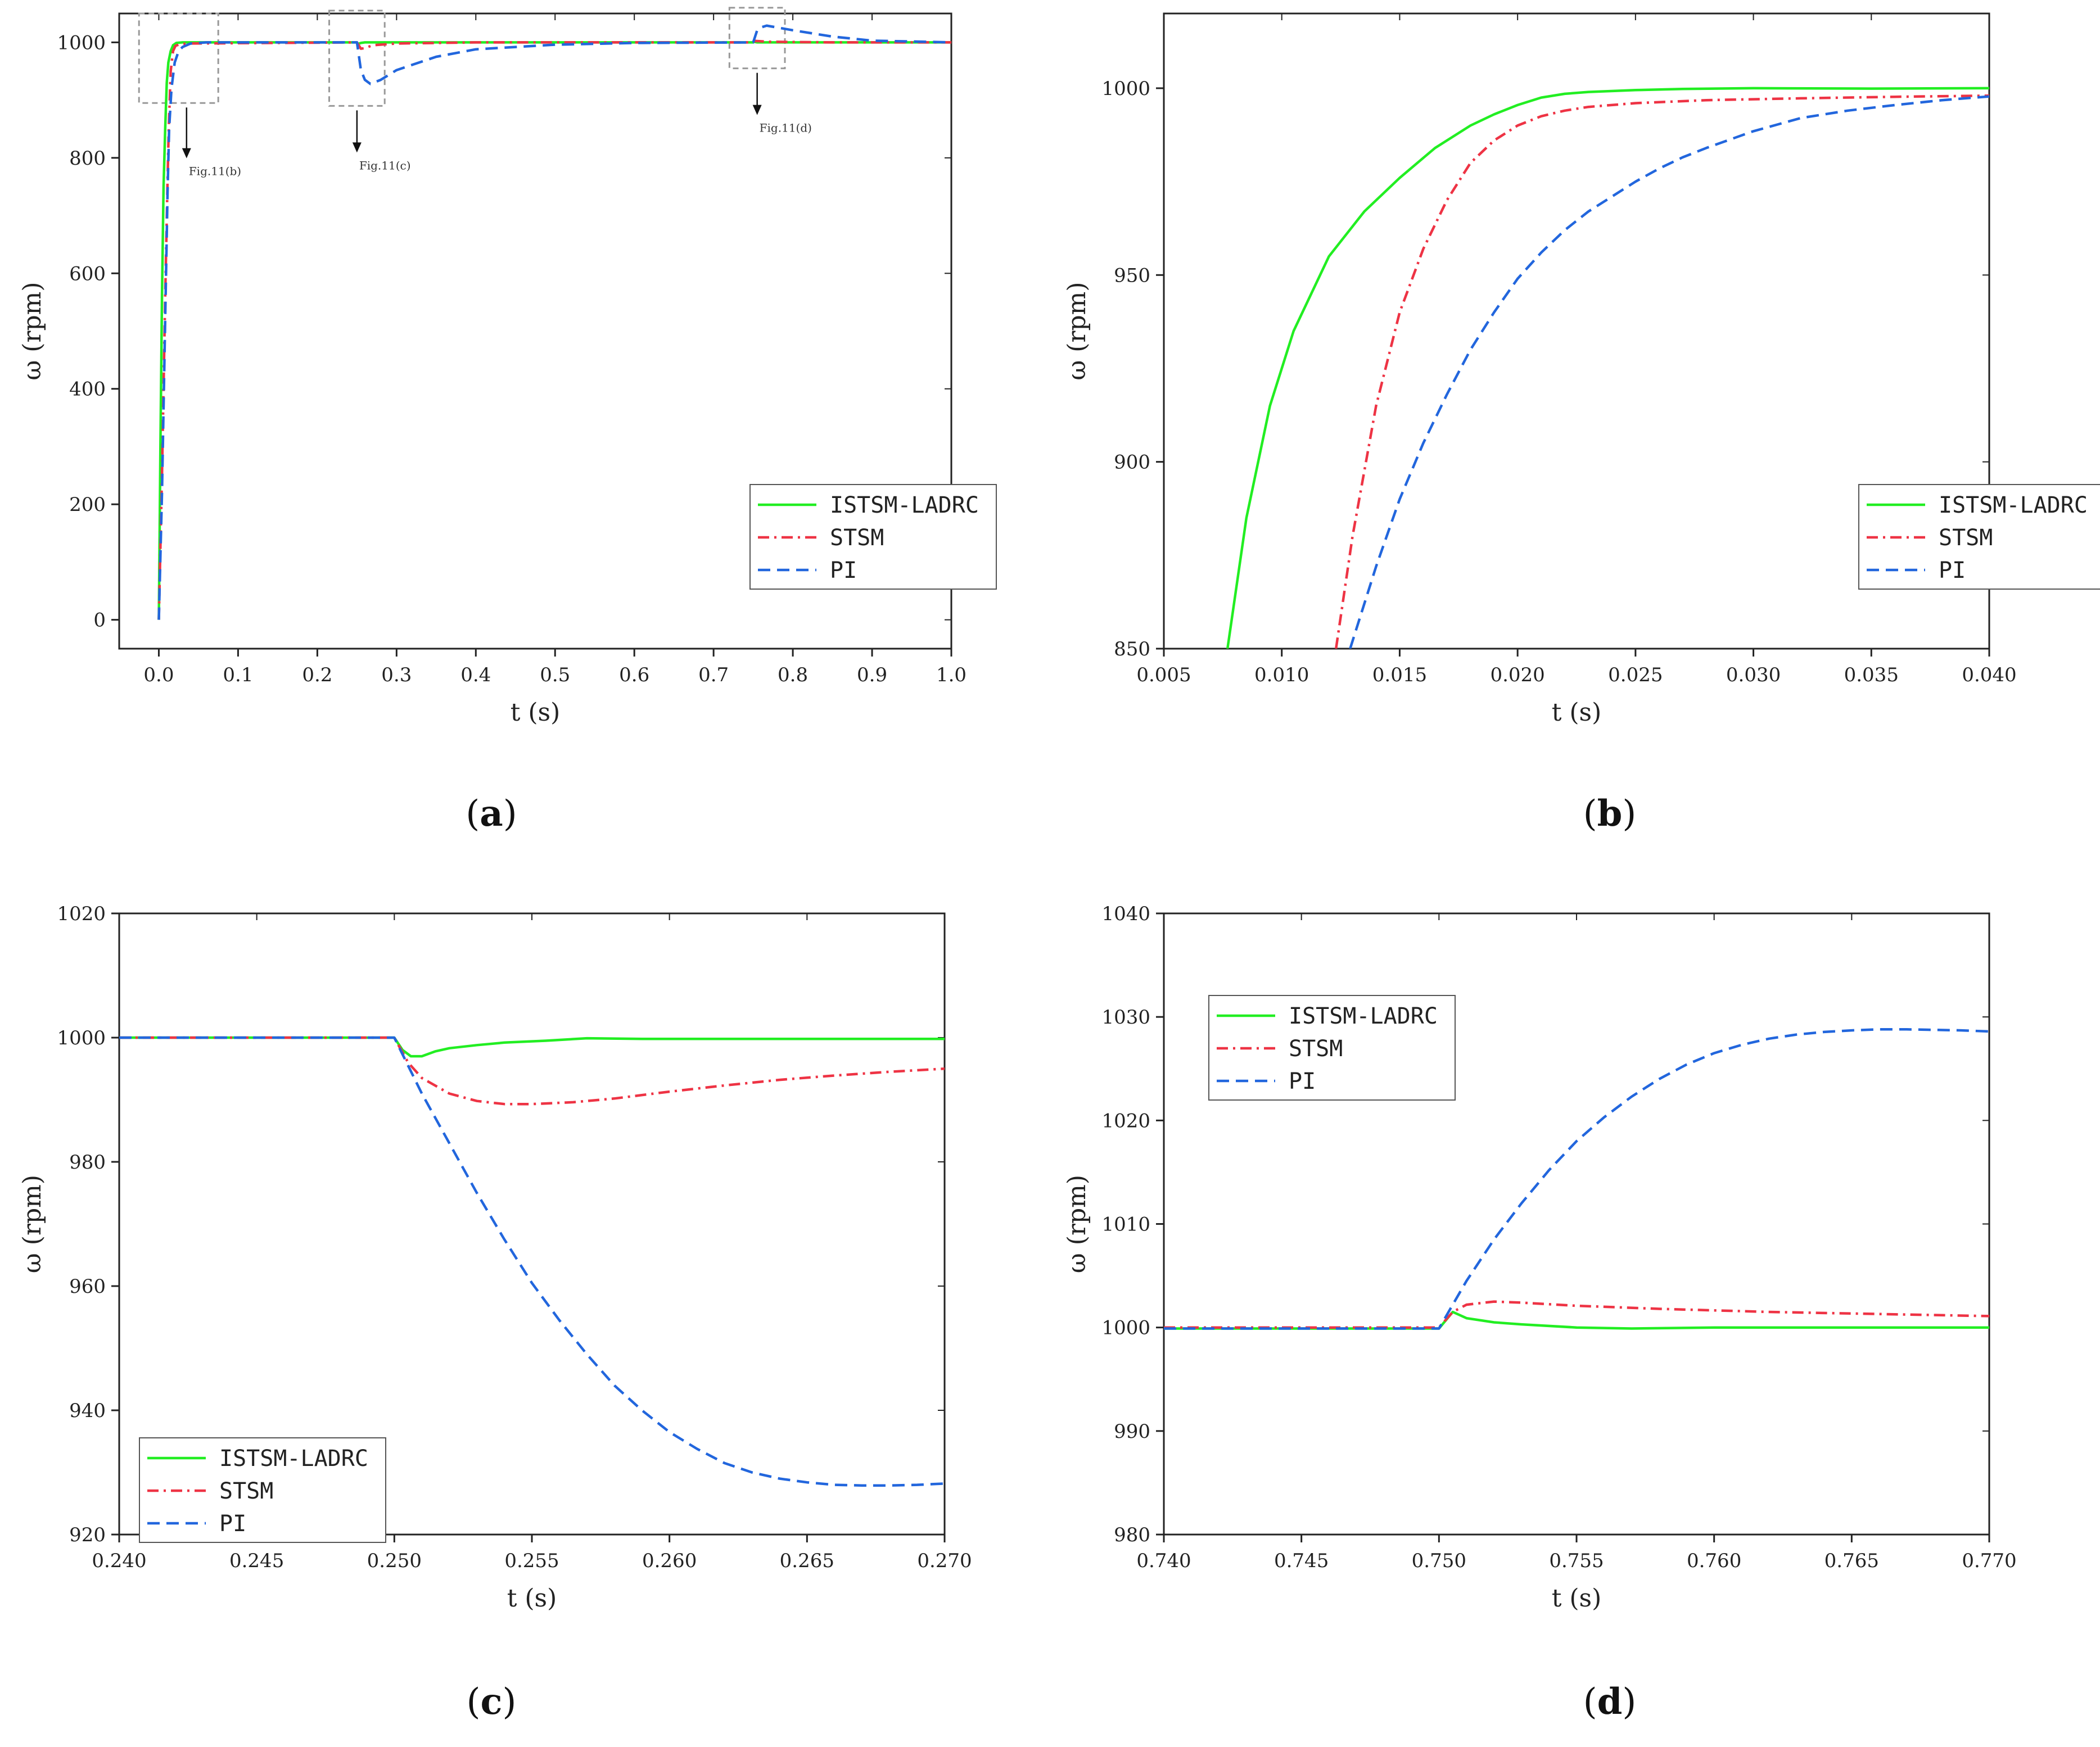 The image size is (2100, 1747). Describe the element at coordinates (1281, 675) in the screenshot. I see `x-tick-label: 0.010` at that location.